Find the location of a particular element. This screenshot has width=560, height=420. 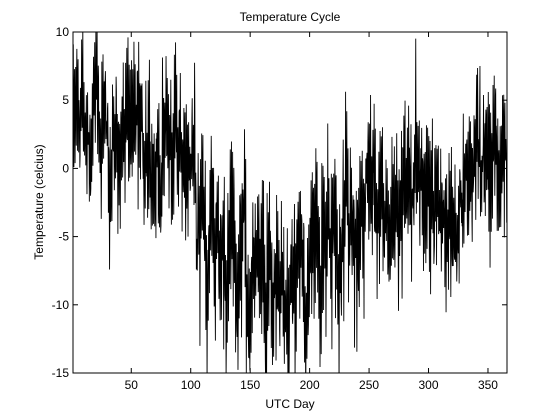

y-tick-label: -10 is located at coordinates (61, 305).